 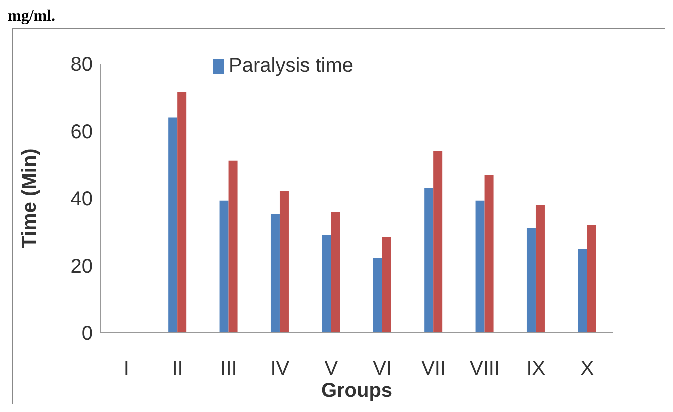 What do you see at coordinates (178, 369) in the screenshot?
I see `x-tick-label: II` at bounding box center [178, 369].